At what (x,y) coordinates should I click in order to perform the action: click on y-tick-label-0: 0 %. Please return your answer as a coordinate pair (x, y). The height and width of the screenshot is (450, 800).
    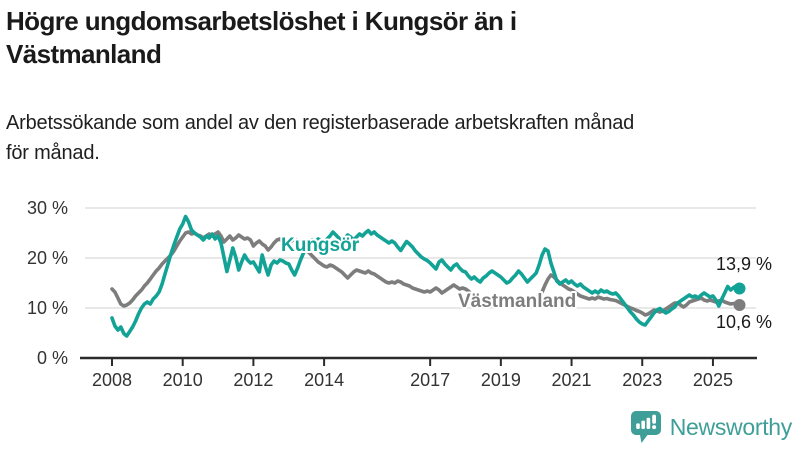
    Looking at the image, I should click on (52, 358).